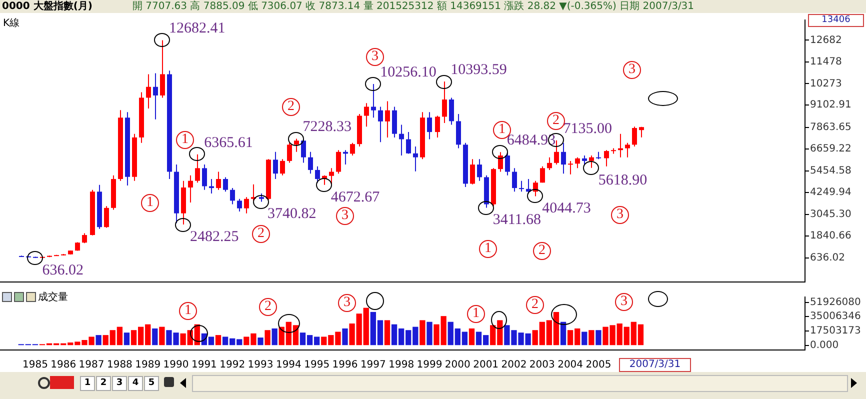 This screenshot has height=399, width=866. What do you see at coordinates (835, 330) in the screenshot?
I see `y-tick-label: 17503173` at bounding box center [835, 330].